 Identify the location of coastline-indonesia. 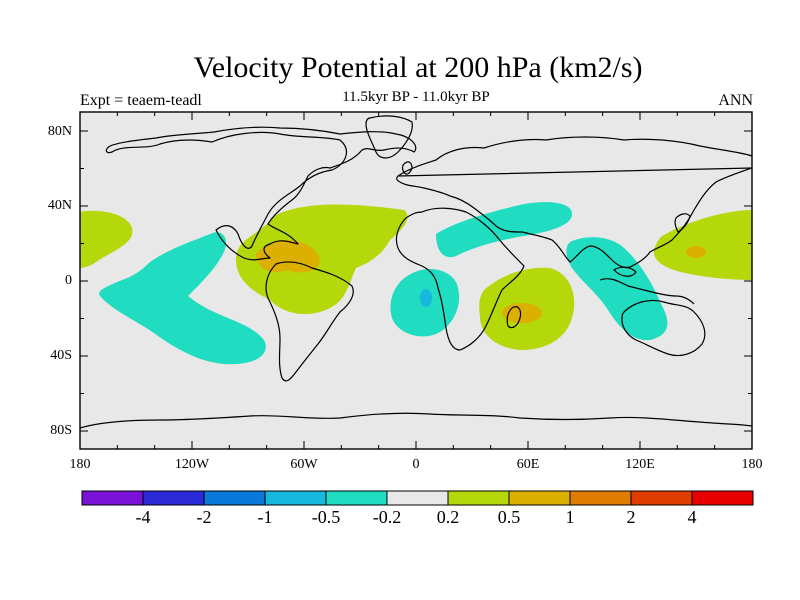
(647, 285).